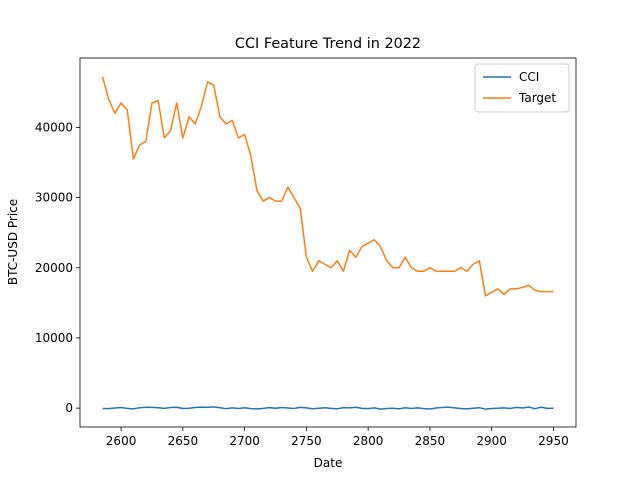 This screenshot has height=484, width=640. Describe the element at coordinates (13, 242) in the screenshot. I see `y-axis-label: BTC-USD Price` at that location.